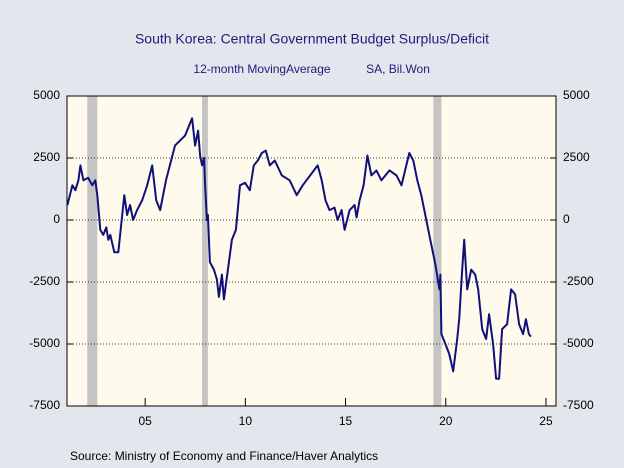 Image resolution: width=624 pixels, height=468 pixels. What do you see at coordinates (578, 343) in the screenshot?
I see `y2-tick-label: -5000` at bounding box center [578, 343].